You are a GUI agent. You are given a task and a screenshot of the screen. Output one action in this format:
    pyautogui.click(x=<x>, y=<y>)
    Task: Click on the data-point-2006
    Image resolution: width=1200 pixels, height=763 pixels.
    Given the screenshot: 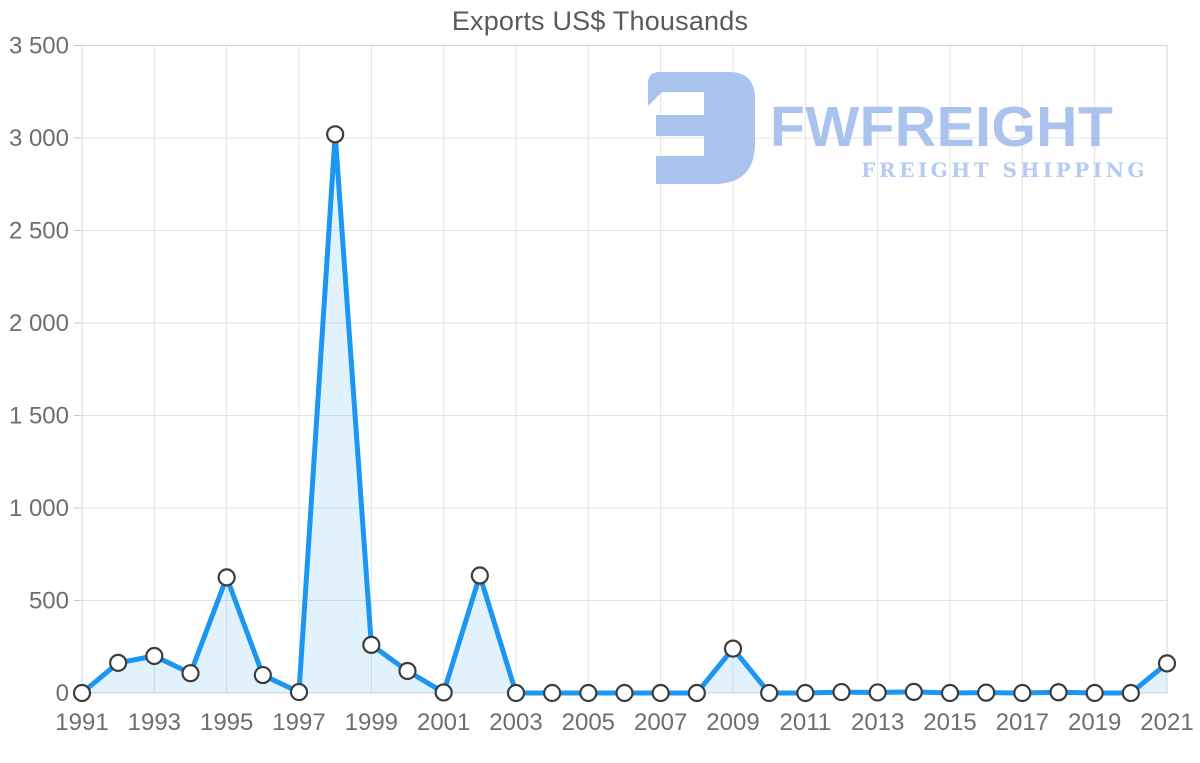 What is the action you would take?
    pyautogui.click(x=624, y=693)
    